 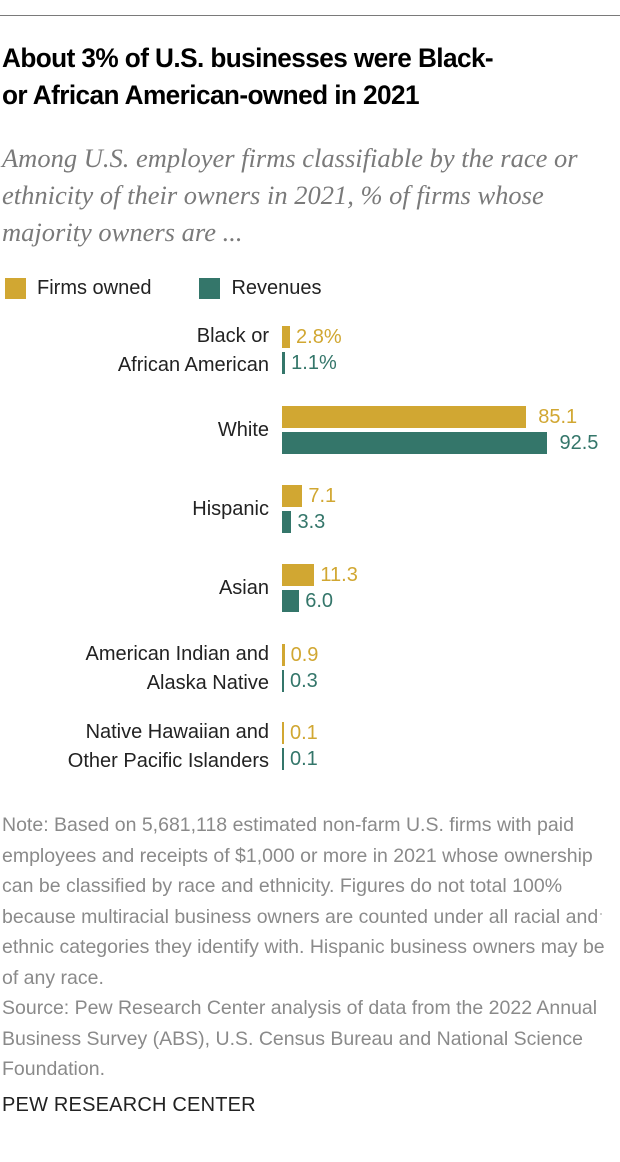 What do you see at coordinates (177, 732) in the screenshot?
I see `category-label-line: Native Hawaiian and` at bounding box center [177, 732].